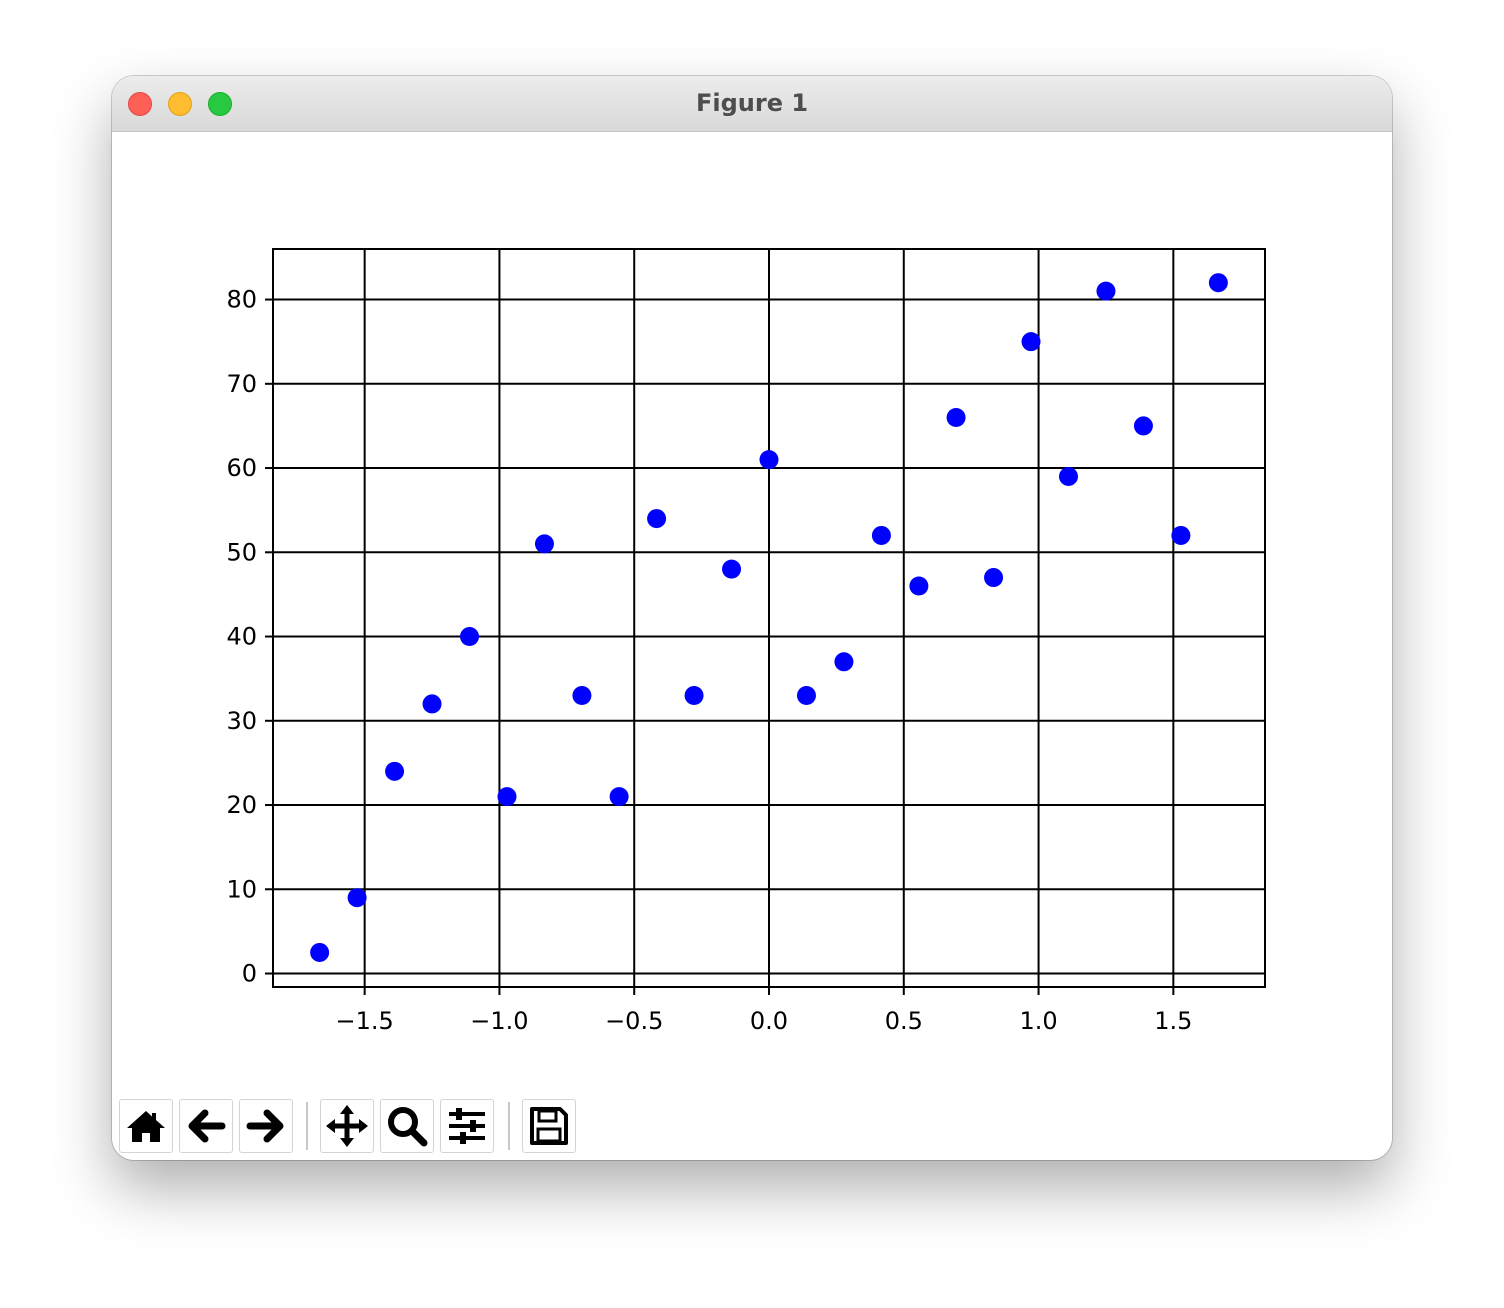  What do you see at coordinates (241, 384) in the screenshot?
I see `y-tick-label: 70` at bounding box center [241, 384].